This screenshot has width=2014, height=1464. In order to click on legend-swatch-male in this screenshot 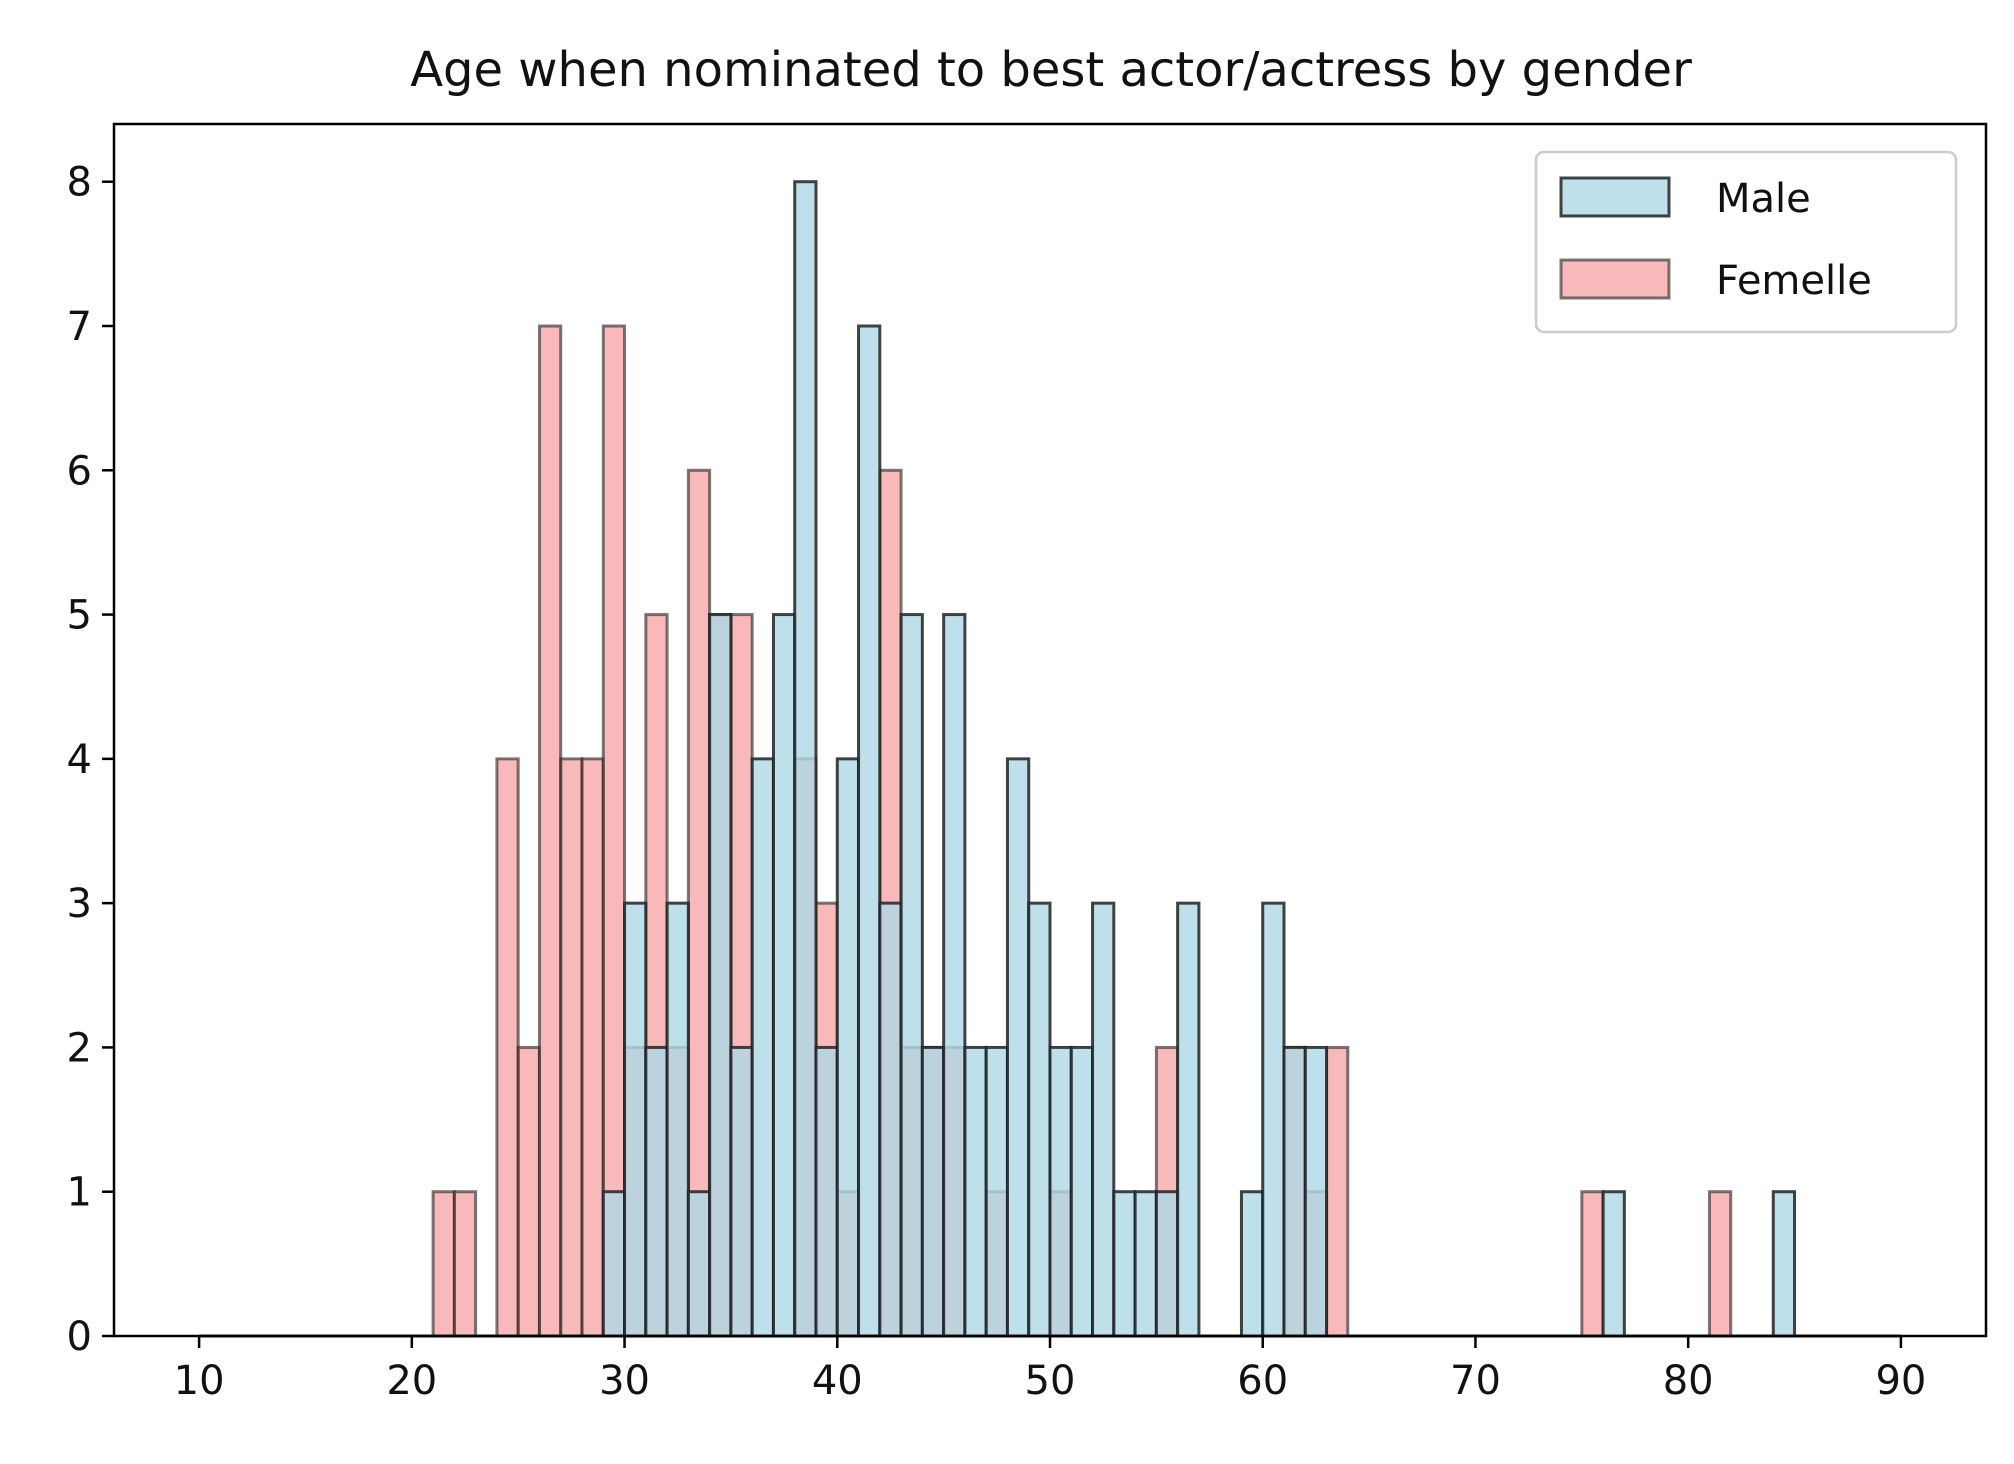, I will do `click(1615, 197)`.